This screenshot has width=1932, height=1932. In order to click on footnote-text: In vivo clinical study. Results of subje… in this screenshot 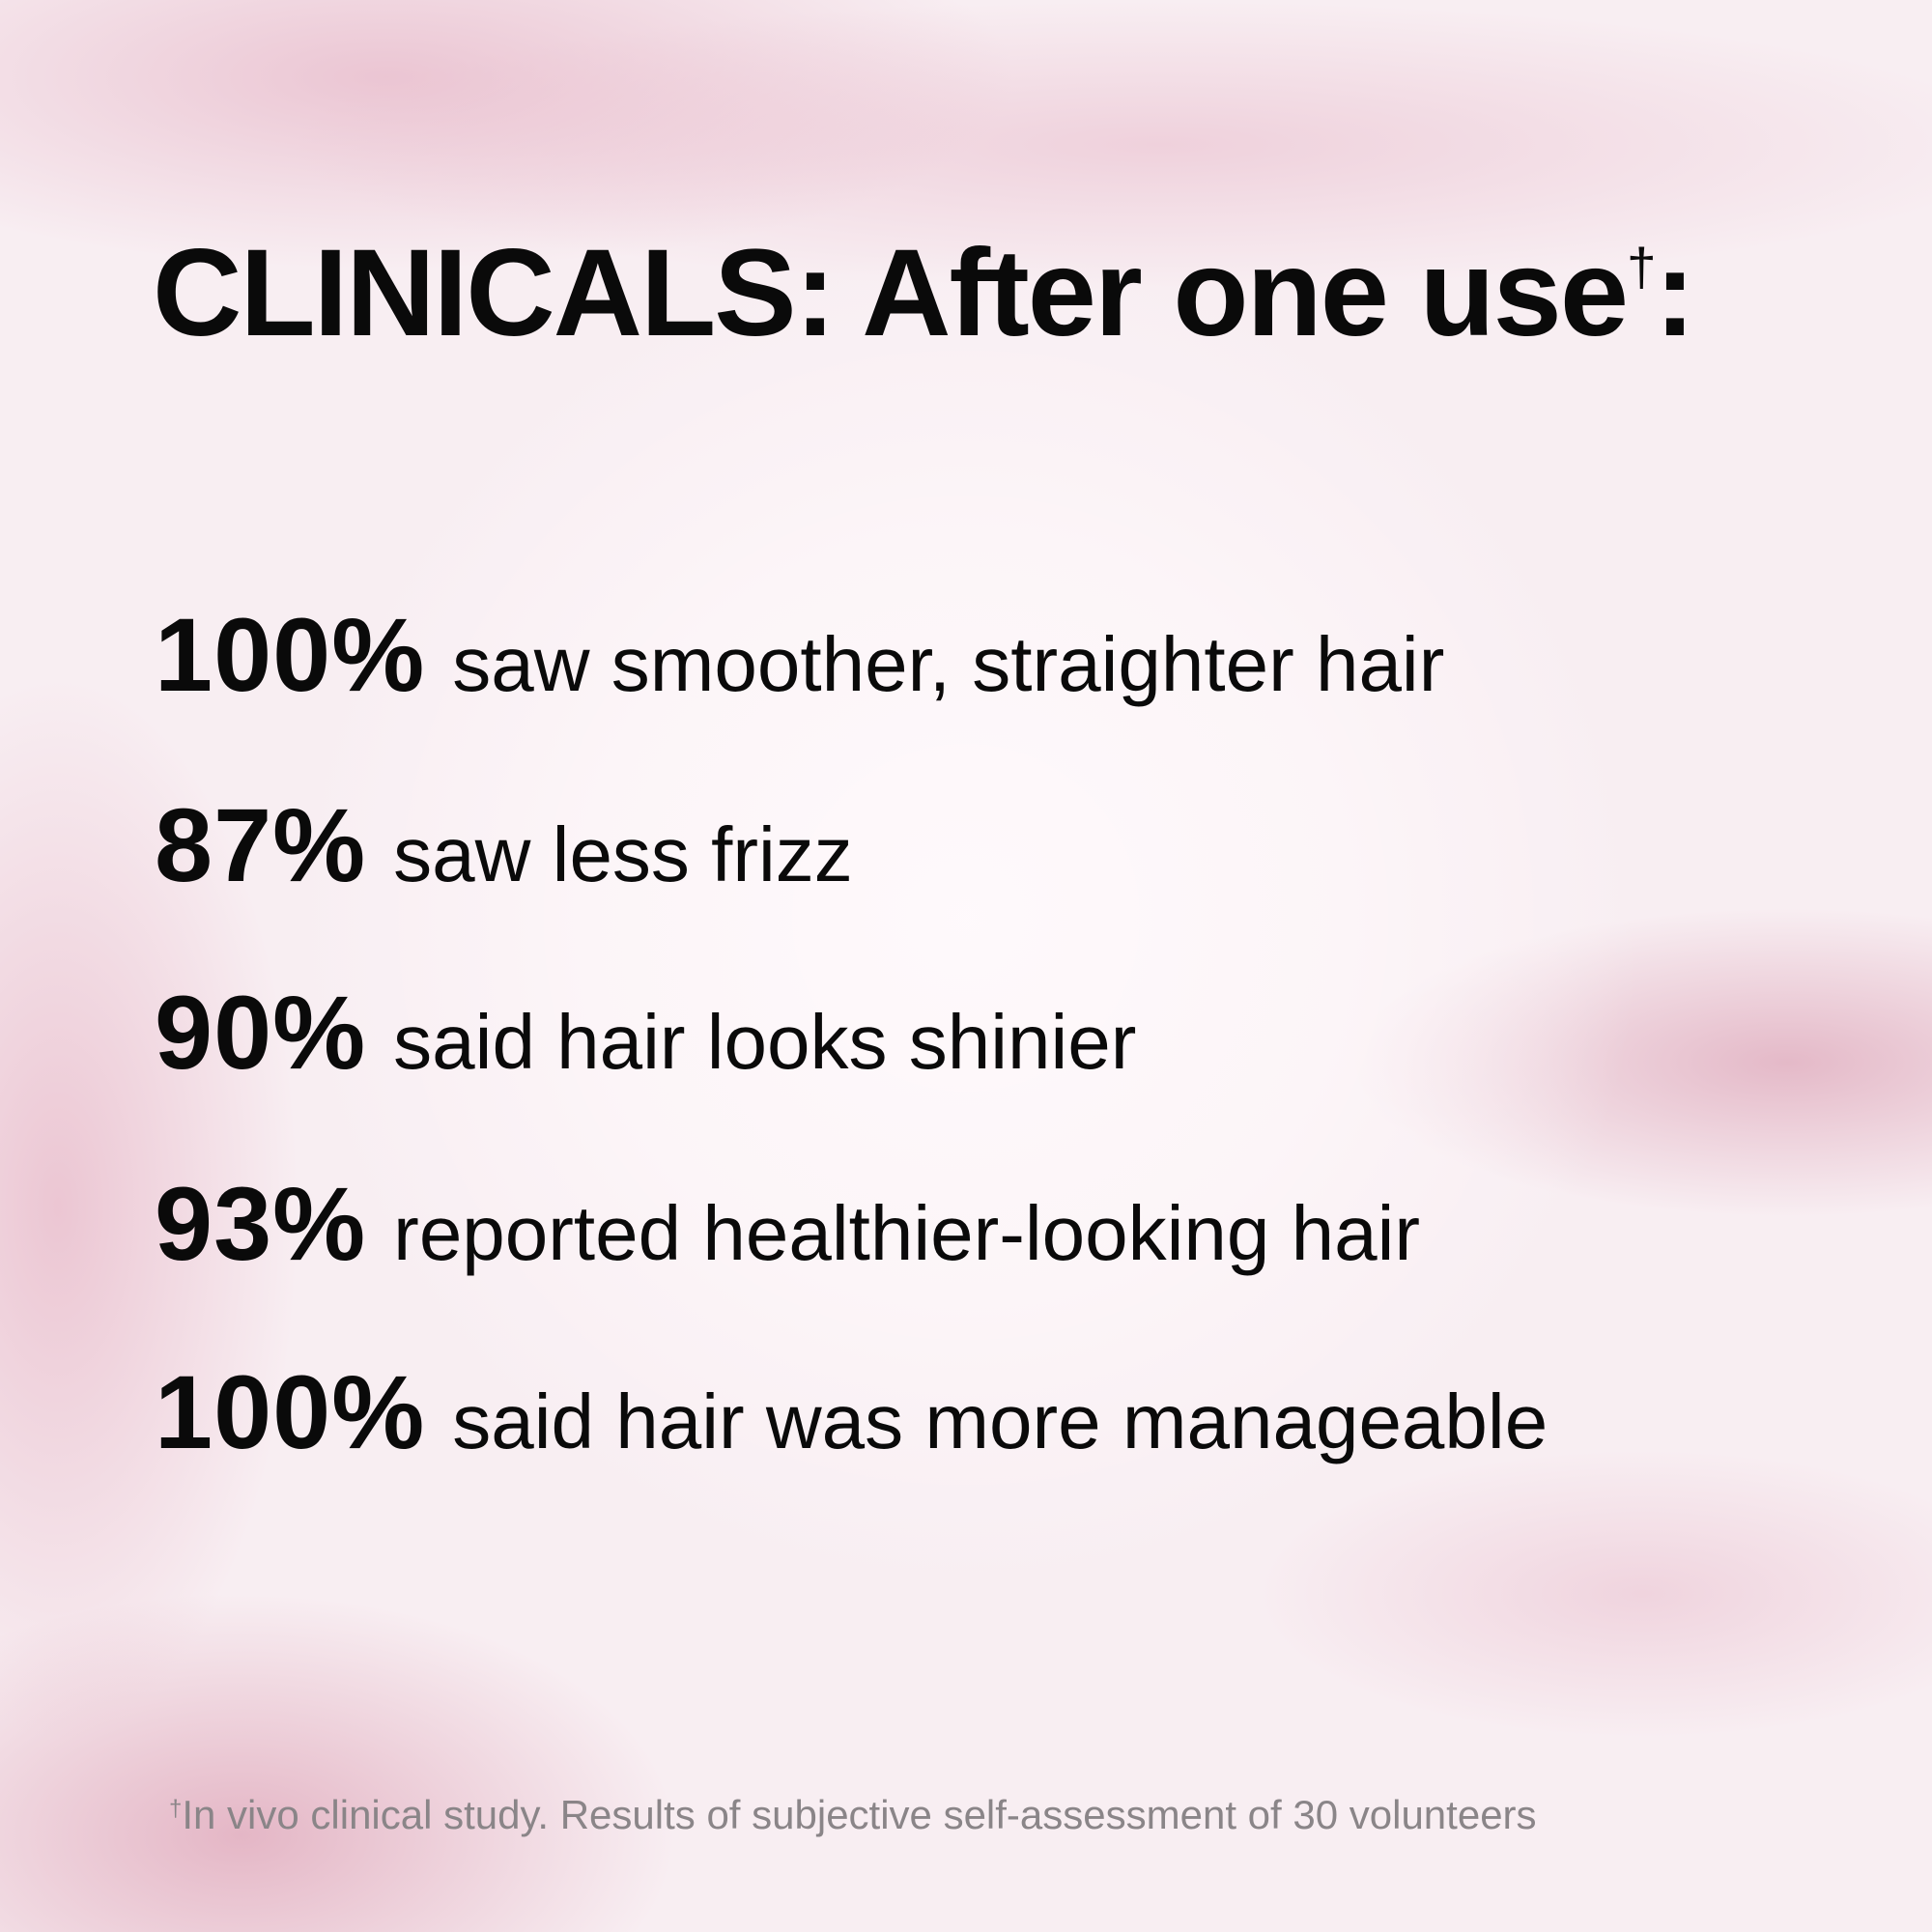, I will do `click(859, 1814)`.